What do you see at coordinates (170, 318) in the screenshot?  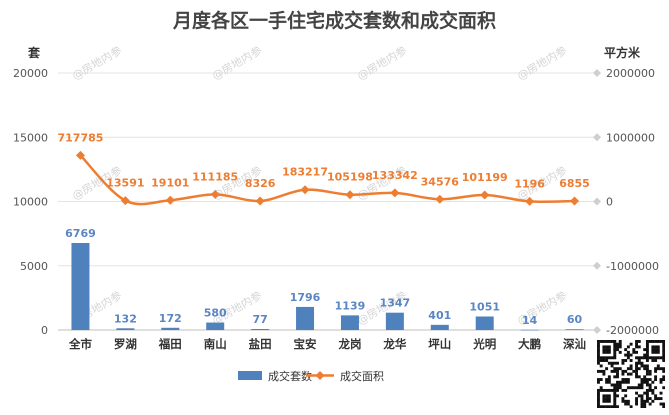 I see `bar-data-label: 172` at bounding box center [170, 318].